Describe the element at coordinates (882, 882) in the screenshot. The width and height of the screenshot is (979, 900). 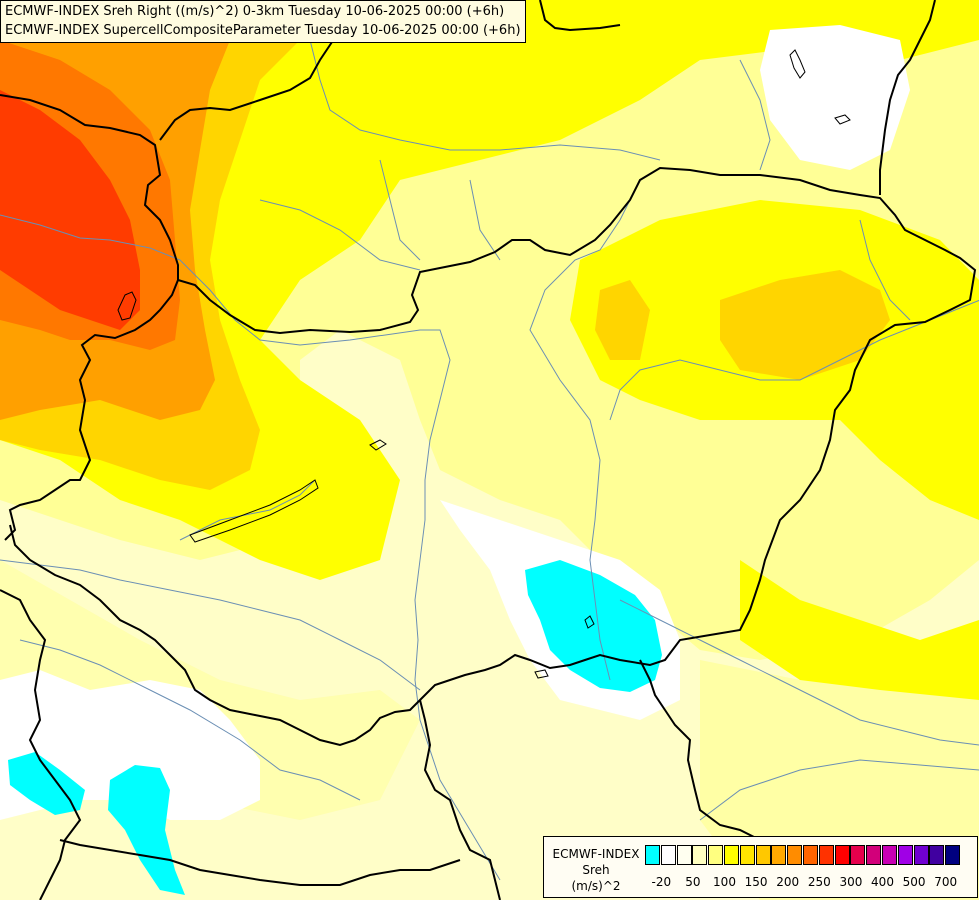
I see `legend-tick-label: 400` at that location.